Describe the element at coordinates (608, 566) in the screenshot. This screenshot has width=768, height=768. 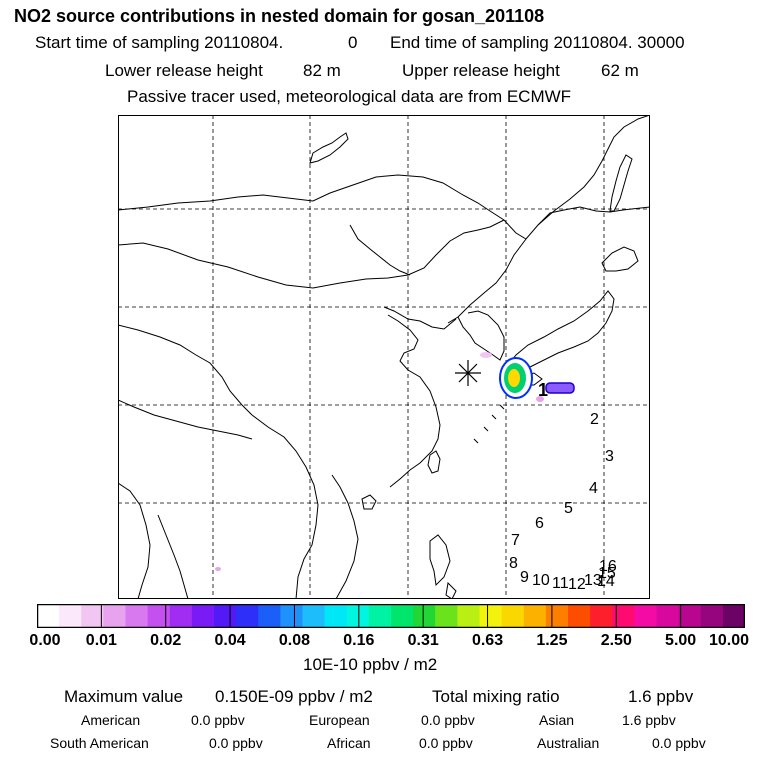
I see `trajectory-label: 16` at that location.